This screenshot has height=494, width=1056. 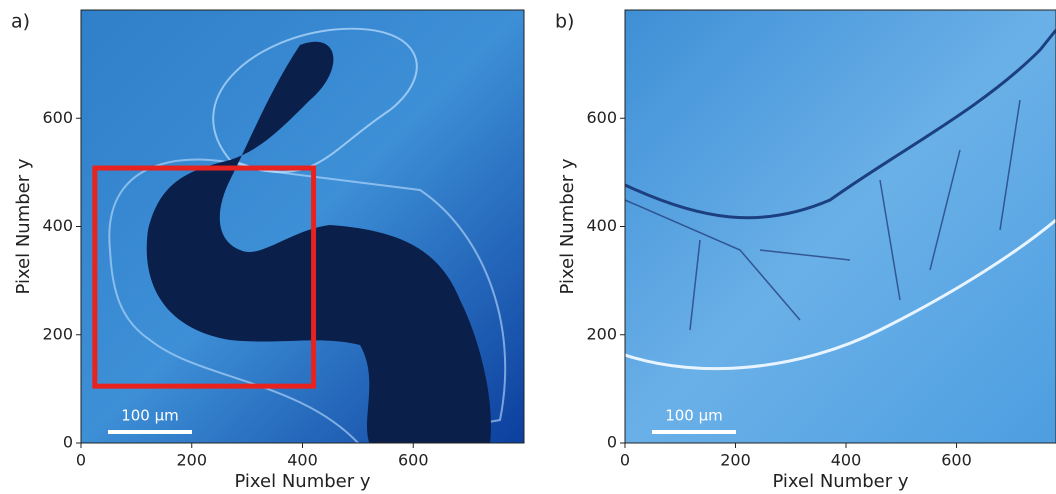 What do you see at coordinates (204, 277) in the screenshot?
I see `region-box` at bounding box center [204, 277].